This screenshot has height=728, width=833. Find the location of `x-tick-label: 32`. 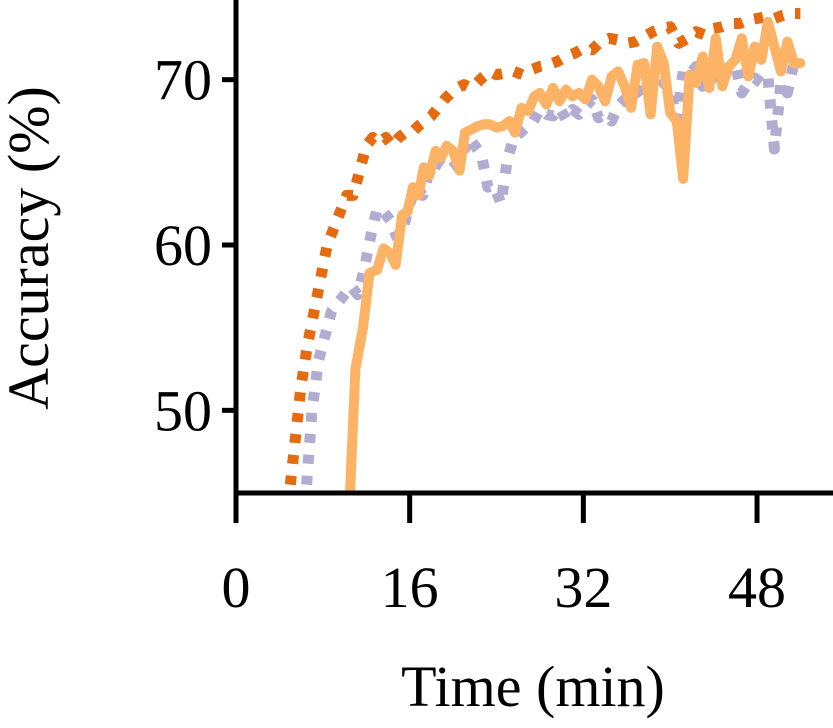

x-tick-label: 32 is located at coordinates (583, 587).